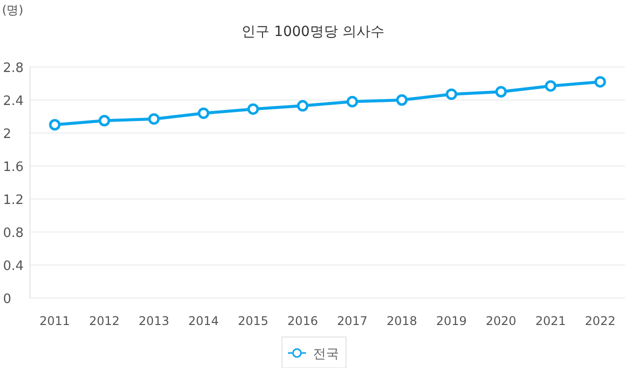  Describe the element at coordinates (13, 266) in the screenshot. I see `y-tick-label: 0.4` at that location.